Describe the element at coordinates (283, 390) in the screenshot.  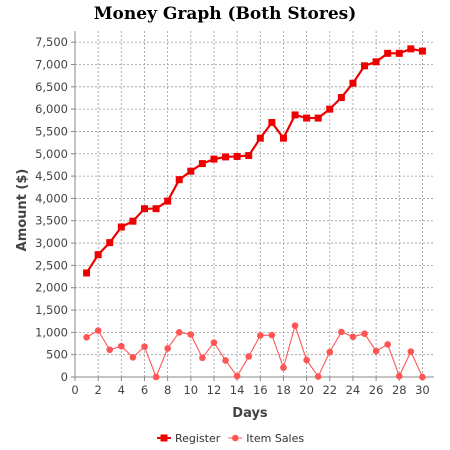
I see `x-tick-label: 18` at that location.